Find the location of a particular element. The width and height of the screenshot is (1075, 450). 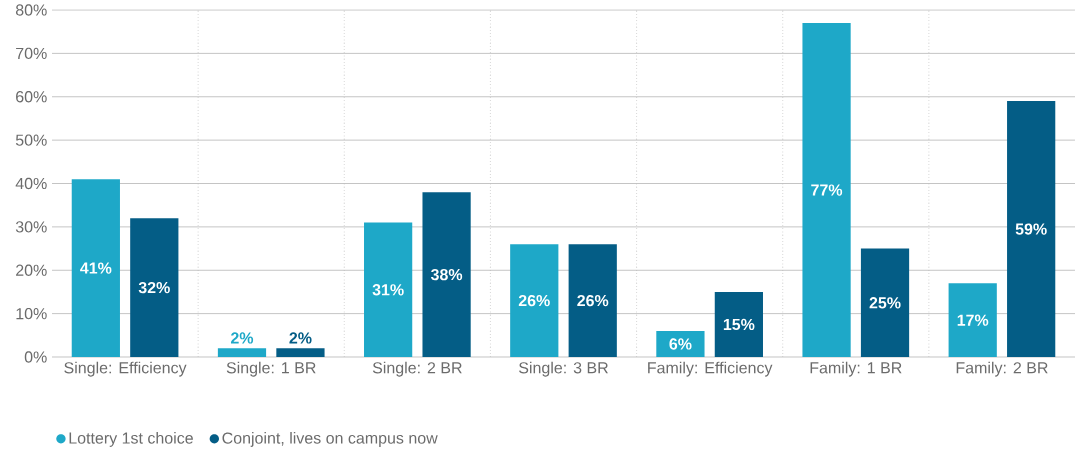

data-label: 32% is located at coordinates (154, 287).